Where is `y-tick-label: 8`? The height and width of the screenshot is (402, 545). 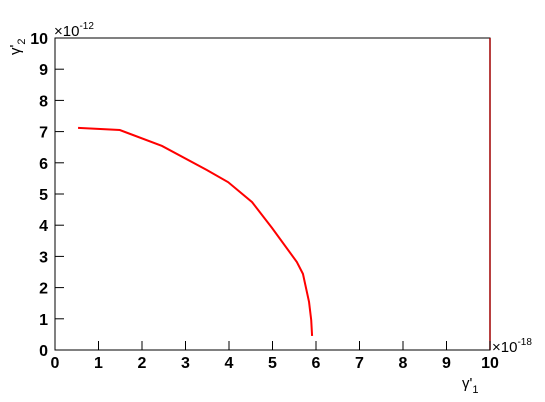
y-tick-label: 8 is located at coordinates (43, 101).